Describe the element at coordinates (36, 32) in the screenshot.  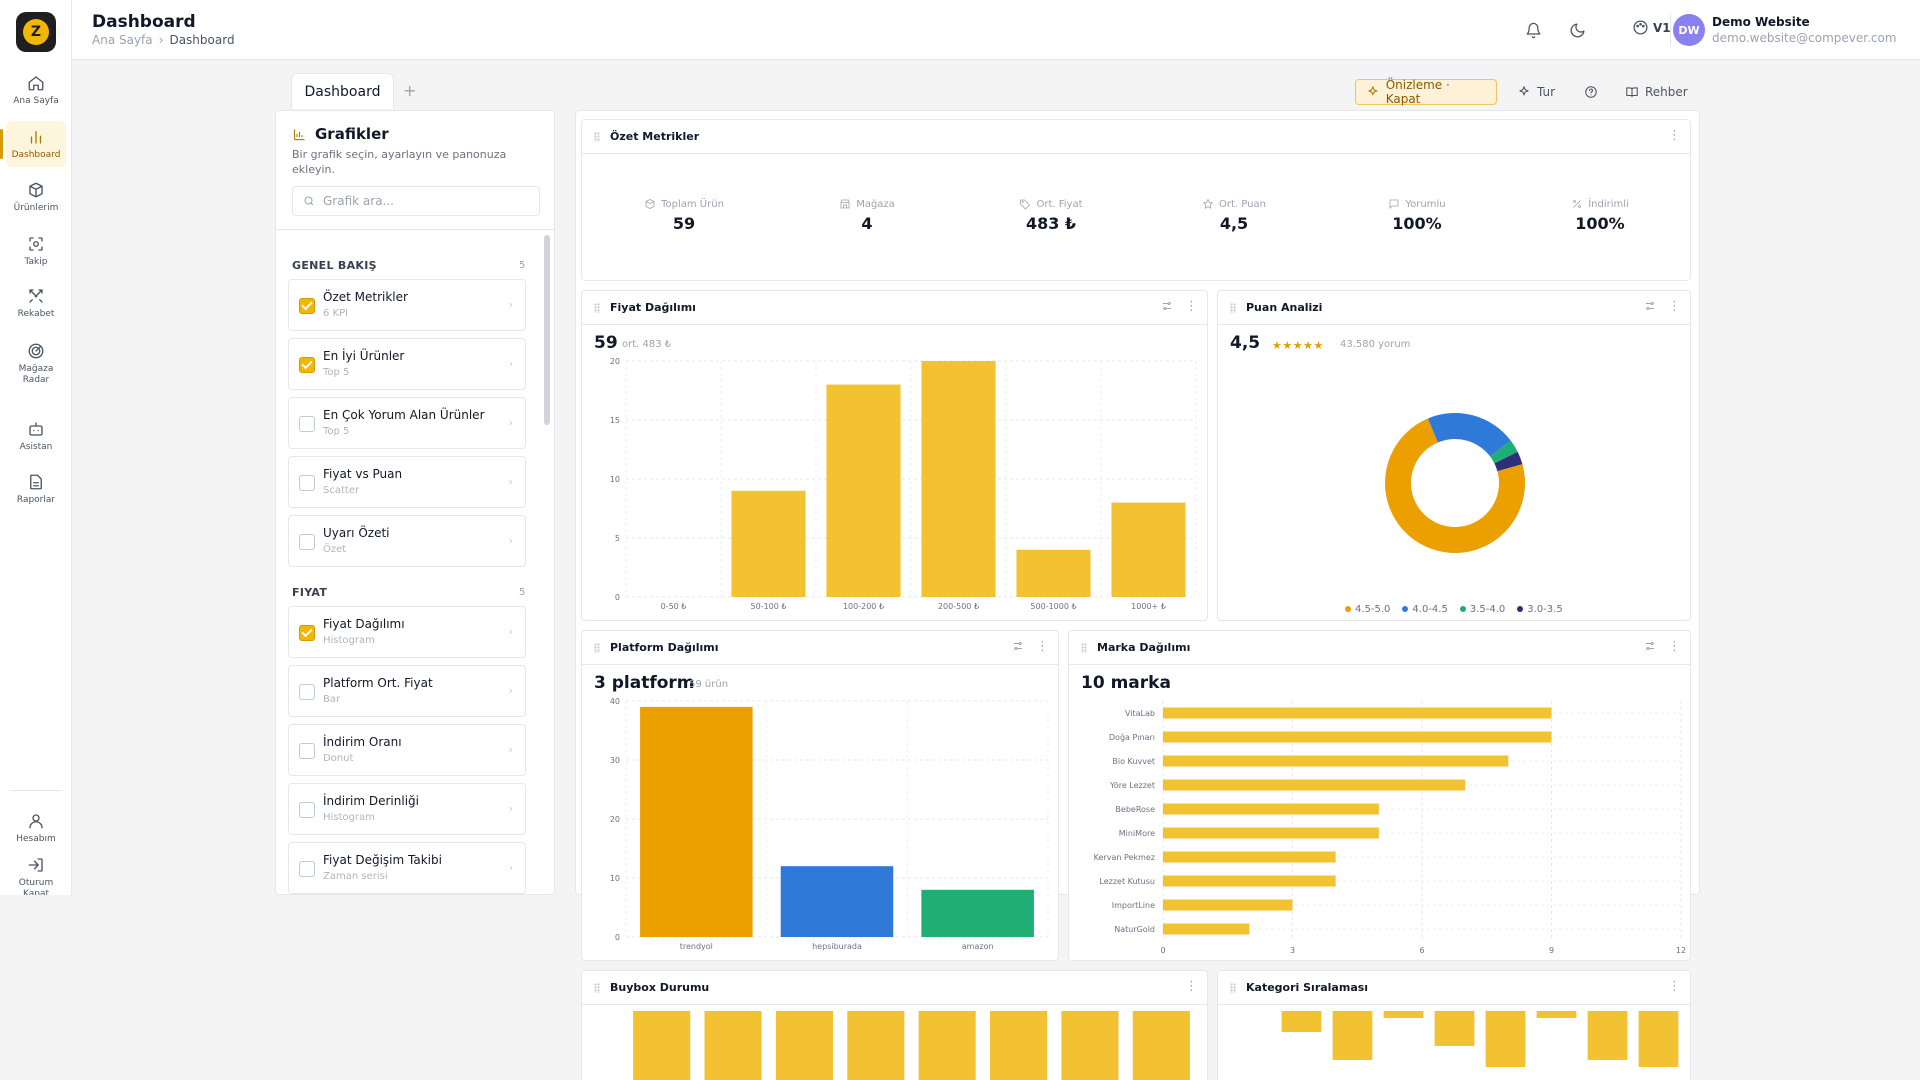
I see `app-logo: Z` at that location.